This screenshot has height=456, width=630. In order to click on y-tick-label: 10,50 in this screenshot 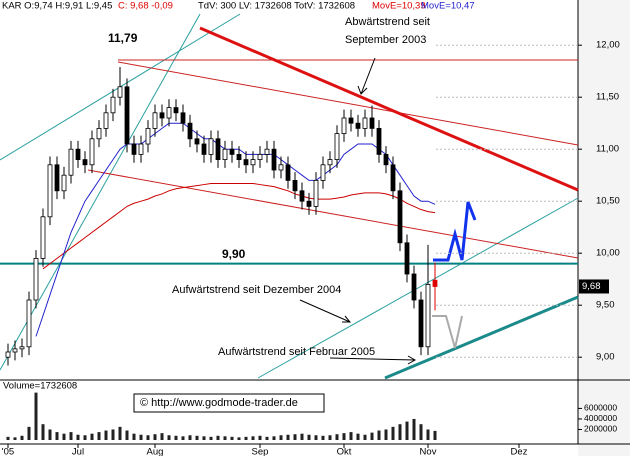, I will do `click(608, 201)`.